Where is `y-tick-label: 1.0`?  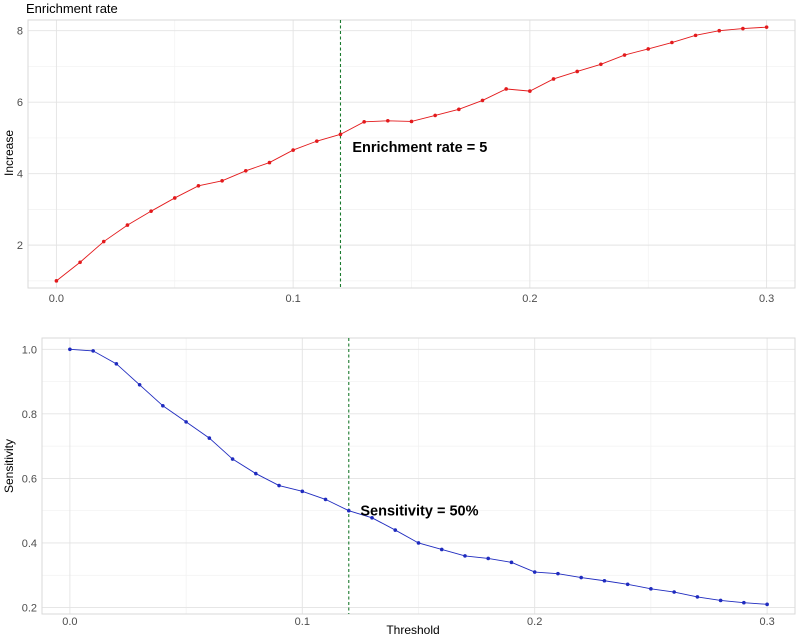 y-tick-label: 1.0 is located at coordinates (29, 350).